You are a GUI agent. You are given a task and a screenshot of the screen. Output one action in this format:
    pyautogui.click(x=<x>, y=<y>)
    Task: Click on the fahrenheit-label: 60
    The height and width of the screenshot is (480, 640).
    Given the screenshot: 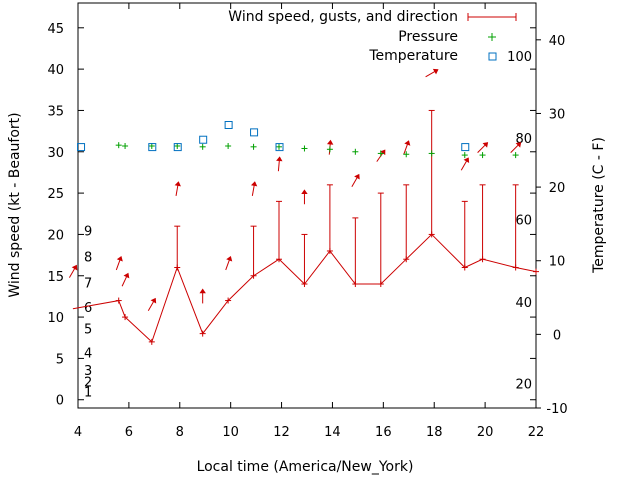 What is the action you would take?
    pyautogui.click(x=523, y=220)
    